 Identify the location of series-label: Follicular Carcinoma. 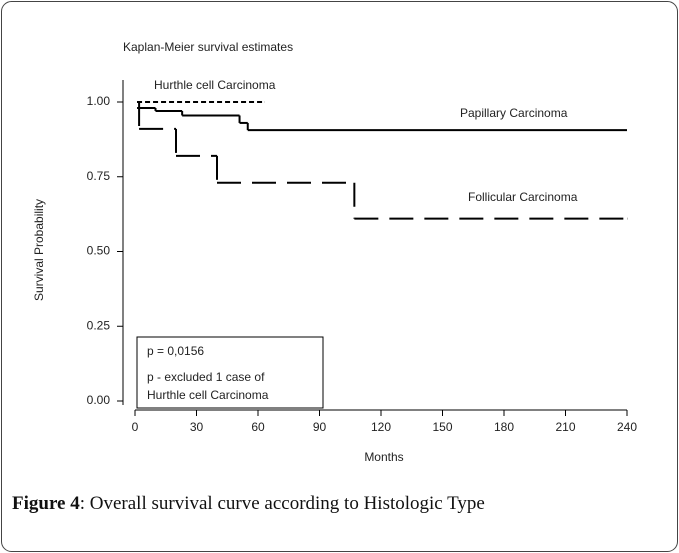
(523, 197).